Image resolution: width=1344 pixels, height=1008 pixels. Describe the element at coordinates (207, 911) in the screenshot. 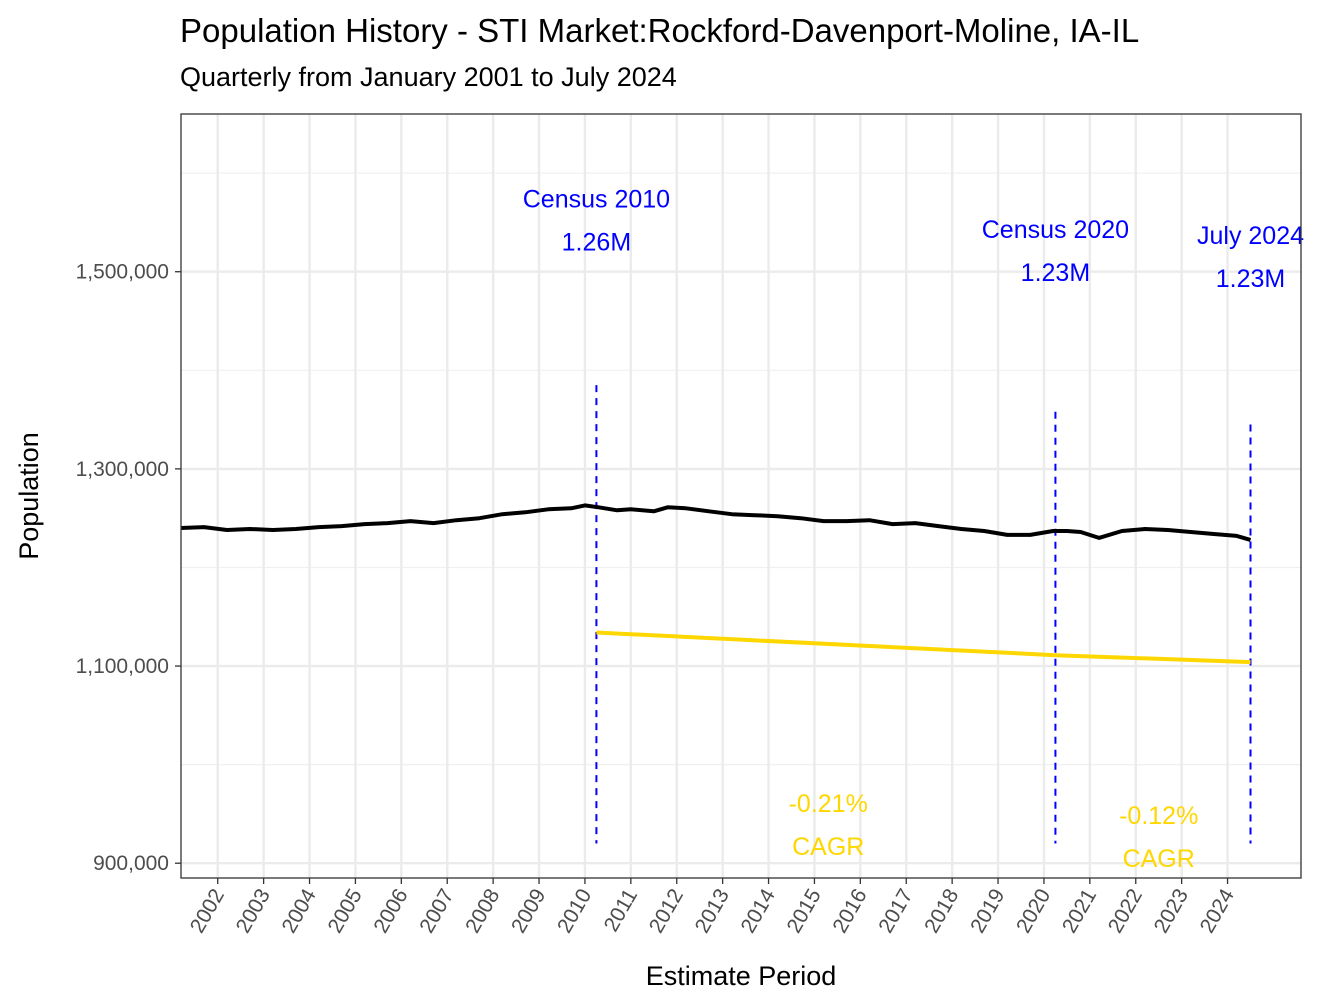

I see `x-tick-label: 2002` at that location.